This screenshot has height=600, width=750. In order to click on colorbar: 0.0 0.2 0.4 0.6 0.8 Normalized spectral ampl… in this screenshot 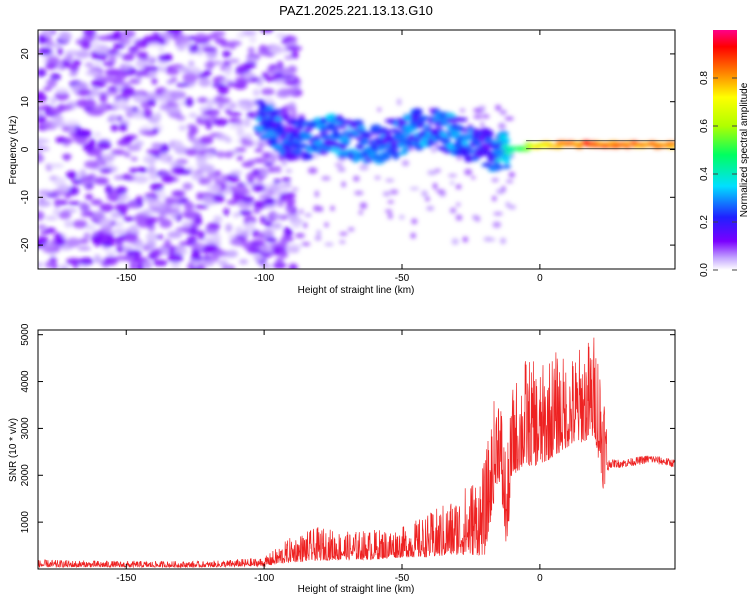, I will do `click(724, 153)`.